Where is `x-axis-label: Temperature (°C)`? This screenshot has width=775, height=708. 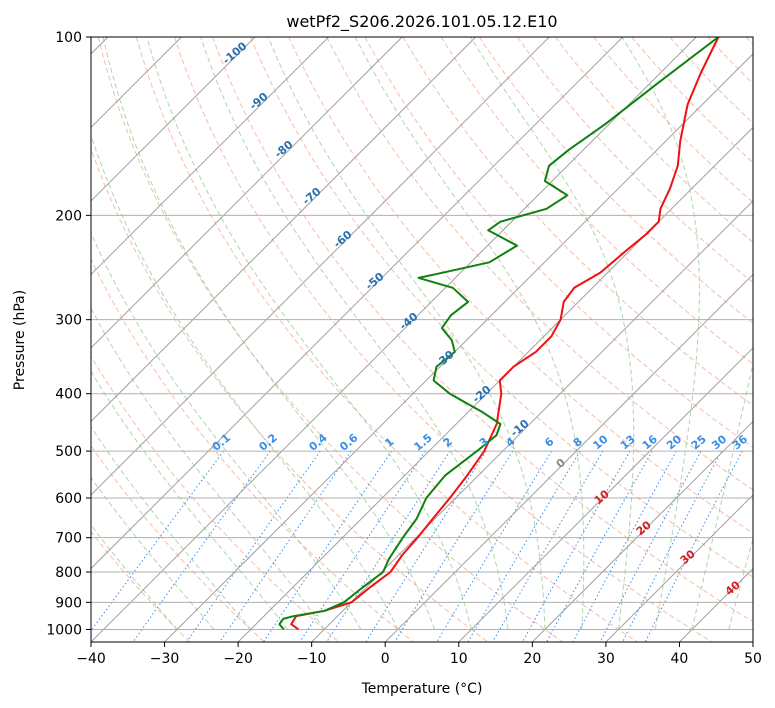 x-axis-label: Temperature (°C) is located at coordinates (422, 689).